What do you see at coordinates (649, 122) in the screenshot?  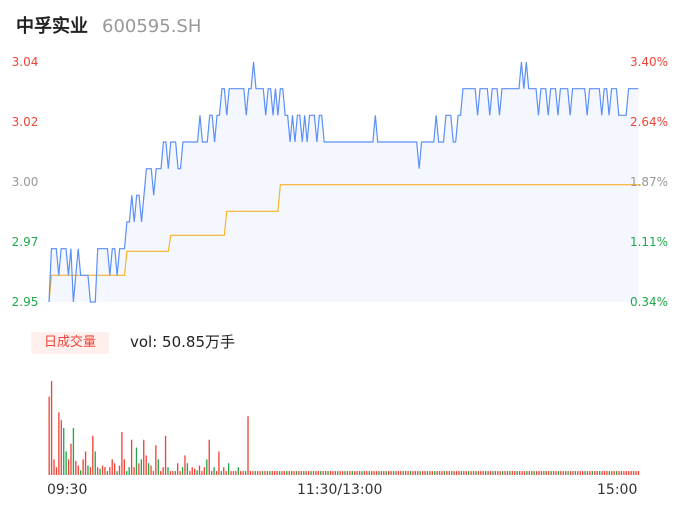 I see `pct-tick-label: 2.64%` at bounding box center [649, 122].